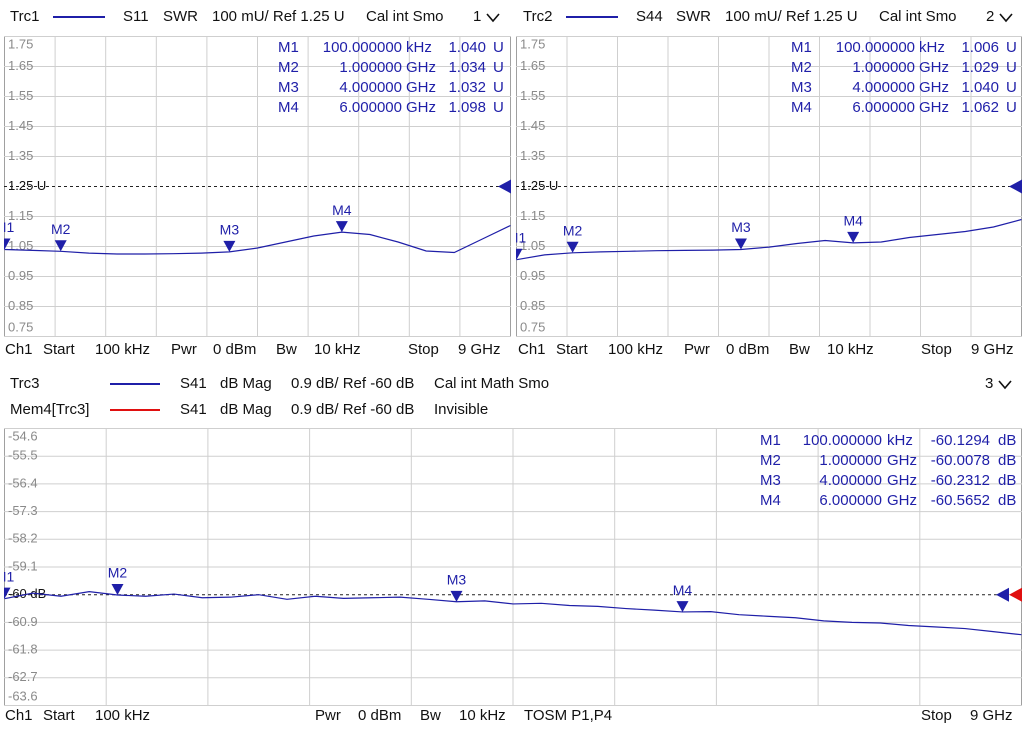 The height and width of the screenshot is (730, 1023). Describe the element at coordinates (467, 67) in the screenshot. I see `marker-value: 1.034` at that location.